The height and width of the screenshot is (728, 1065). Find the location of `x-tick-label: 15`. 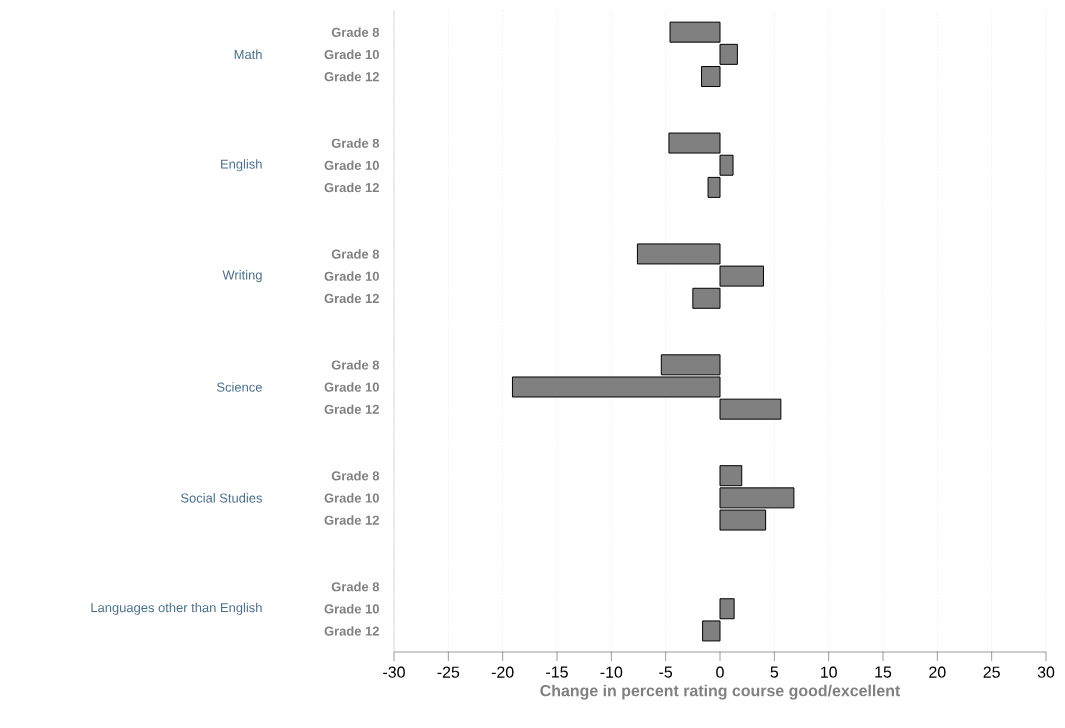

x-tick-label: 15 is located at coordinates (883, 672).